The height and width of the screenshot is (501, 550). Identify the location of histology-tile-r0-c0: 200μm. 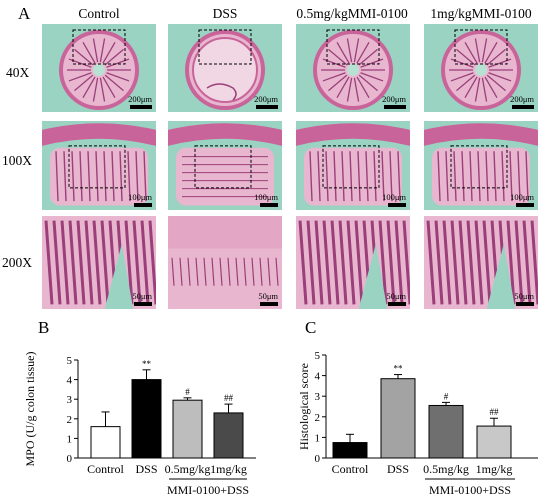
(99, 68).